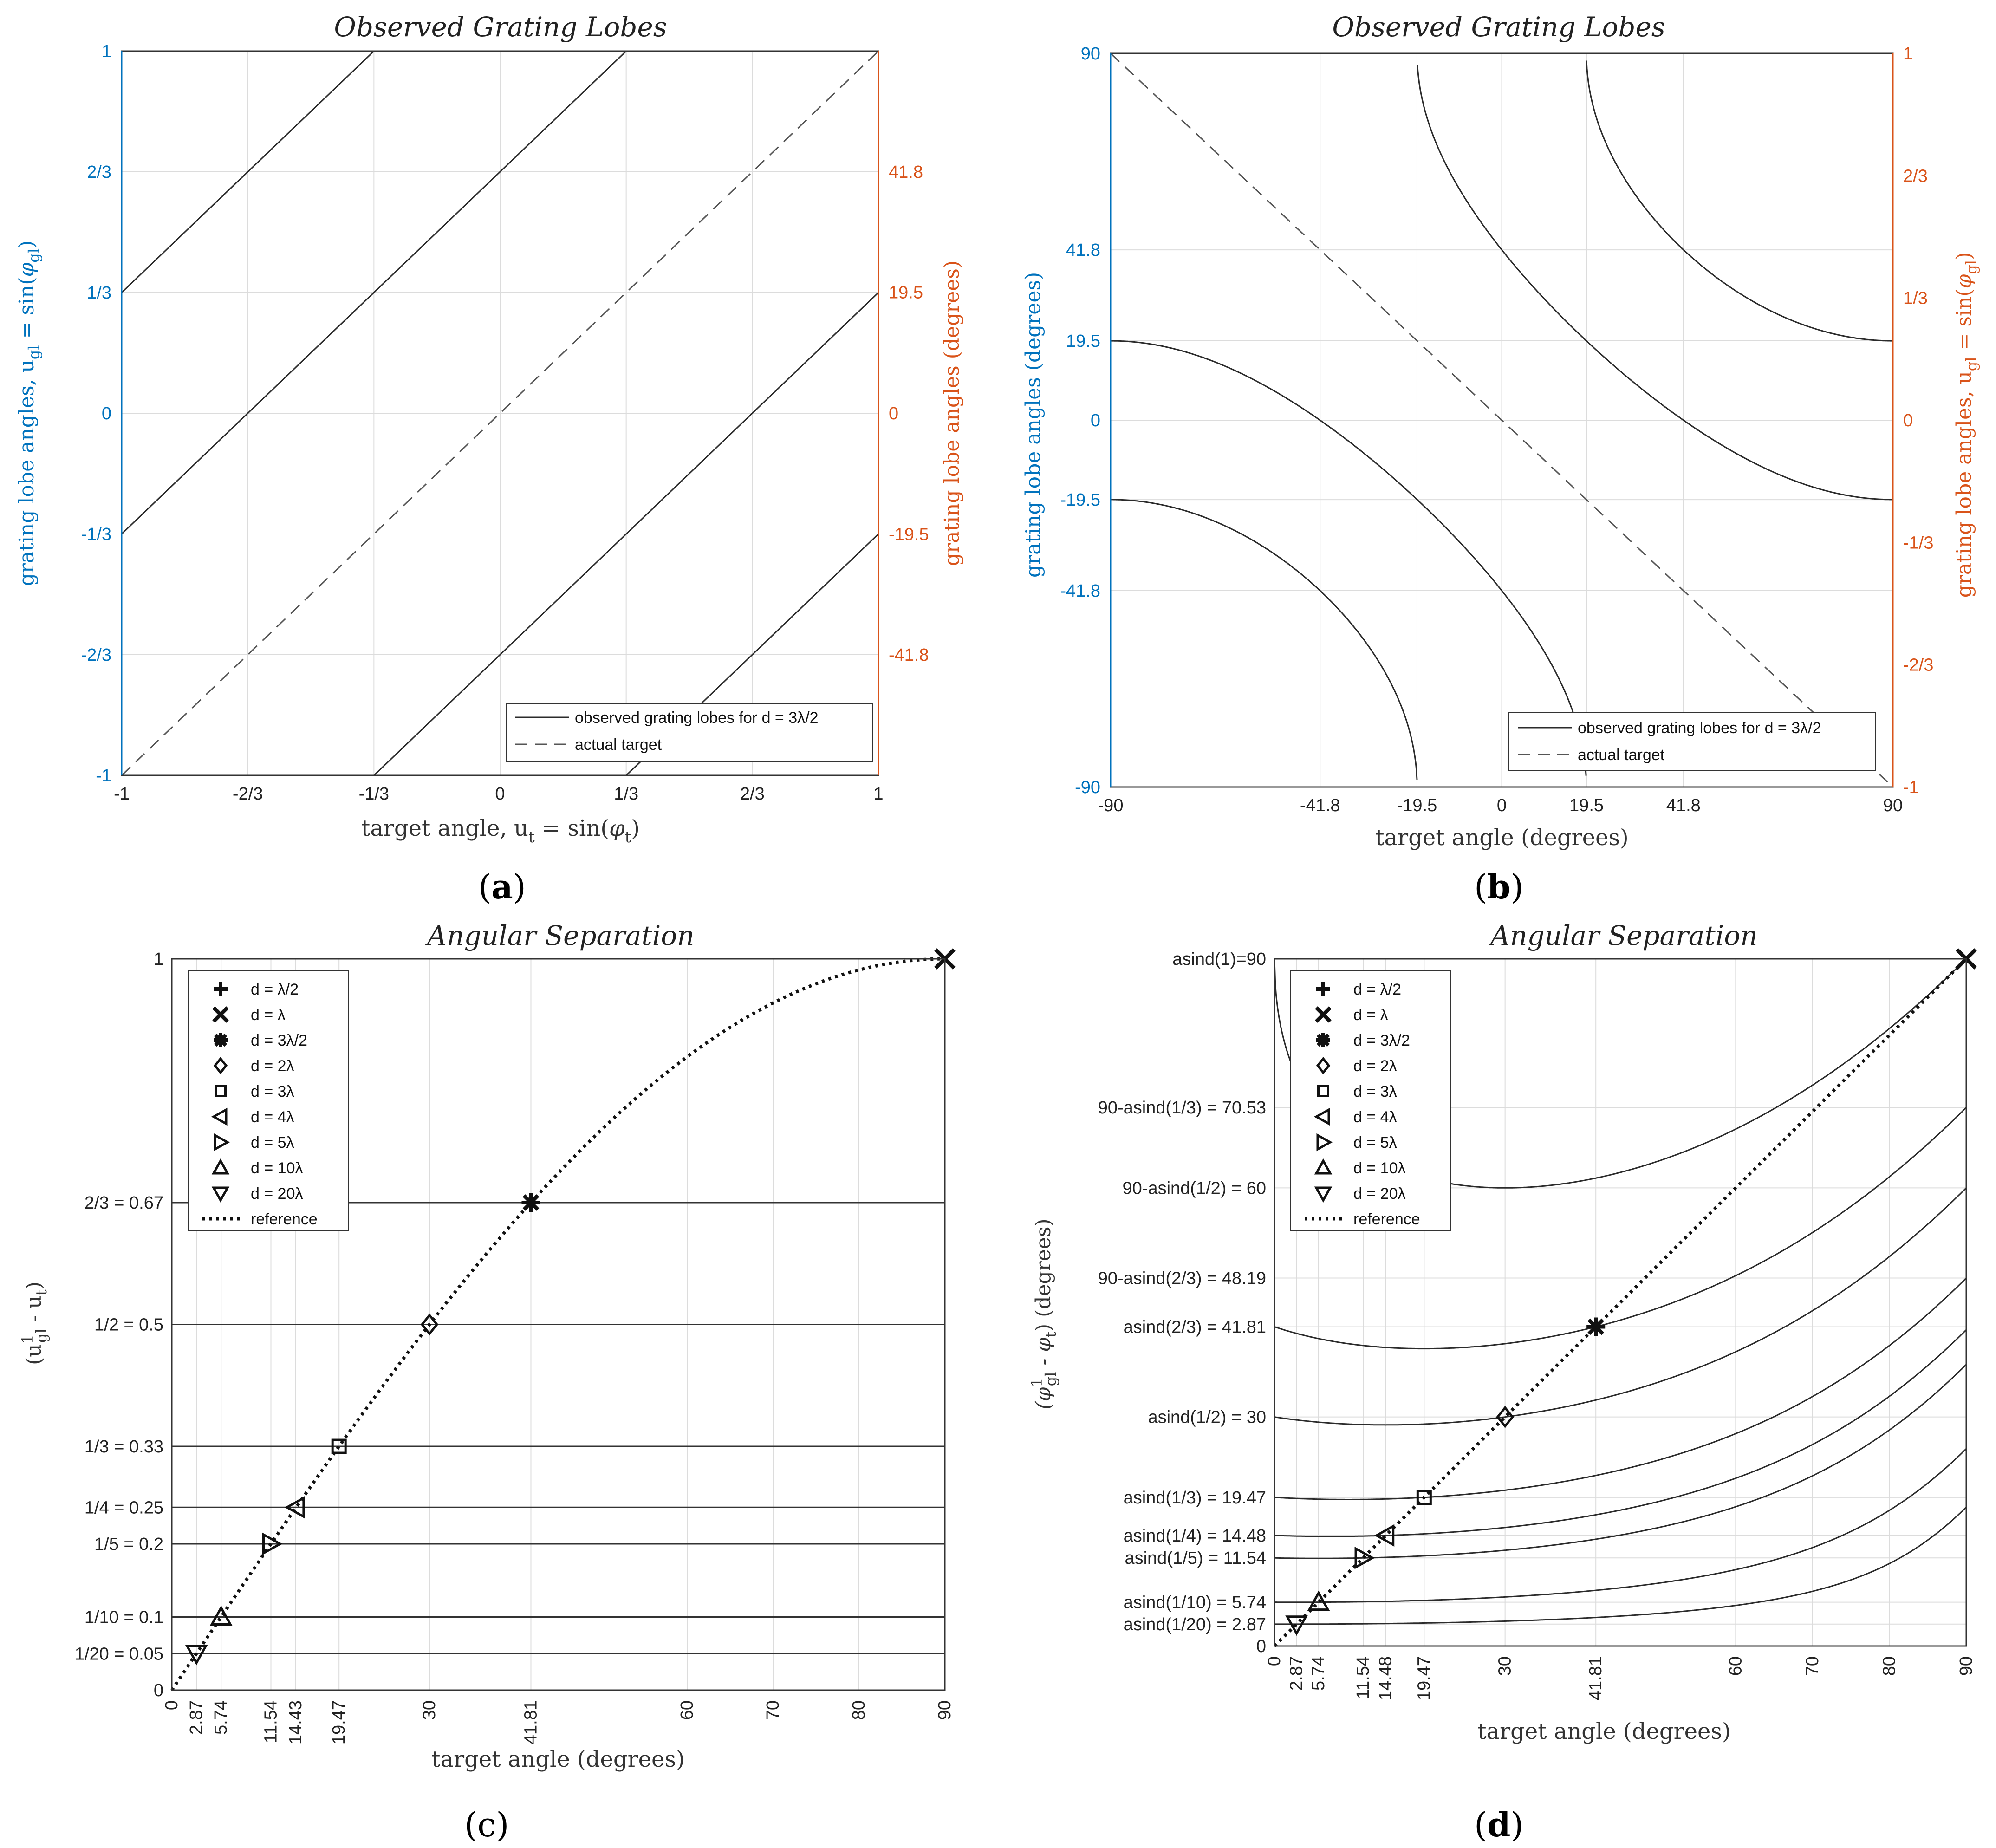 Image resolution: width=1996 pixels, height=1848 pixels. Describe the element at coordinates (1080, 421) in the screenshot. I see `panel-b-y-left-ticks: -90 -41.8 -19.5 0 19.5 41.8 90` at that location.